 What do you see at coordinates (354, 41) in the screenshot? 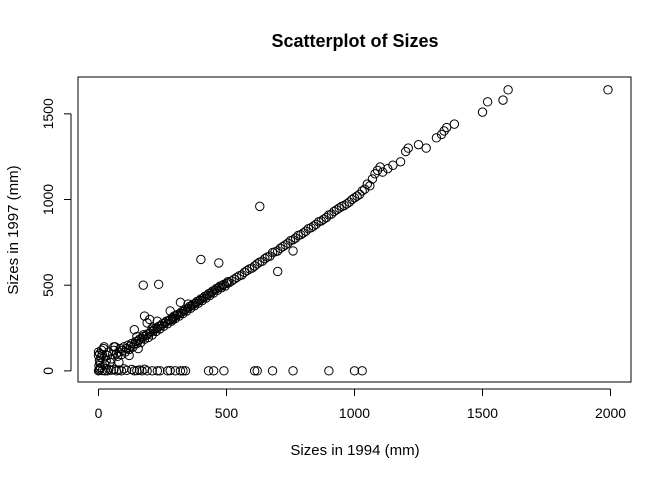
I see `chart-title: Scatterplot of Sizes` at bounding box center [354, 41].